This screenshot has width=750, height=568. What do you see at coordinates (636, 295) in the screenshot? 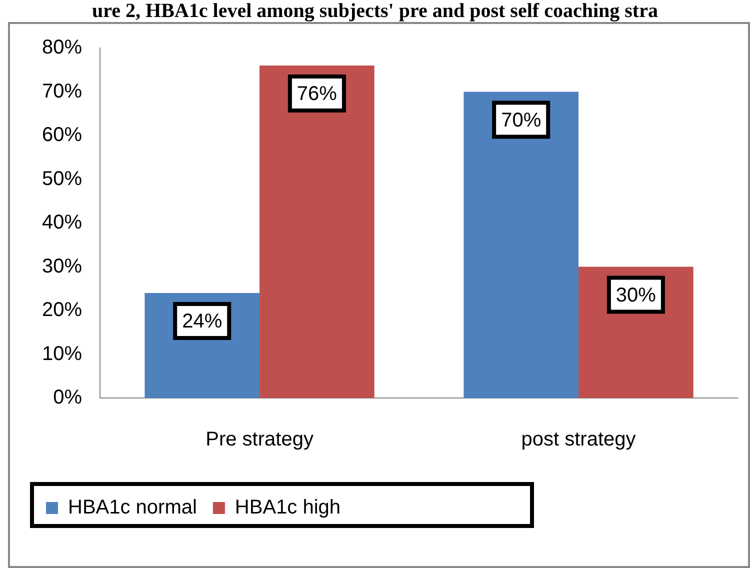
I see `data-label: 30%` at bounding box center [636, 295].